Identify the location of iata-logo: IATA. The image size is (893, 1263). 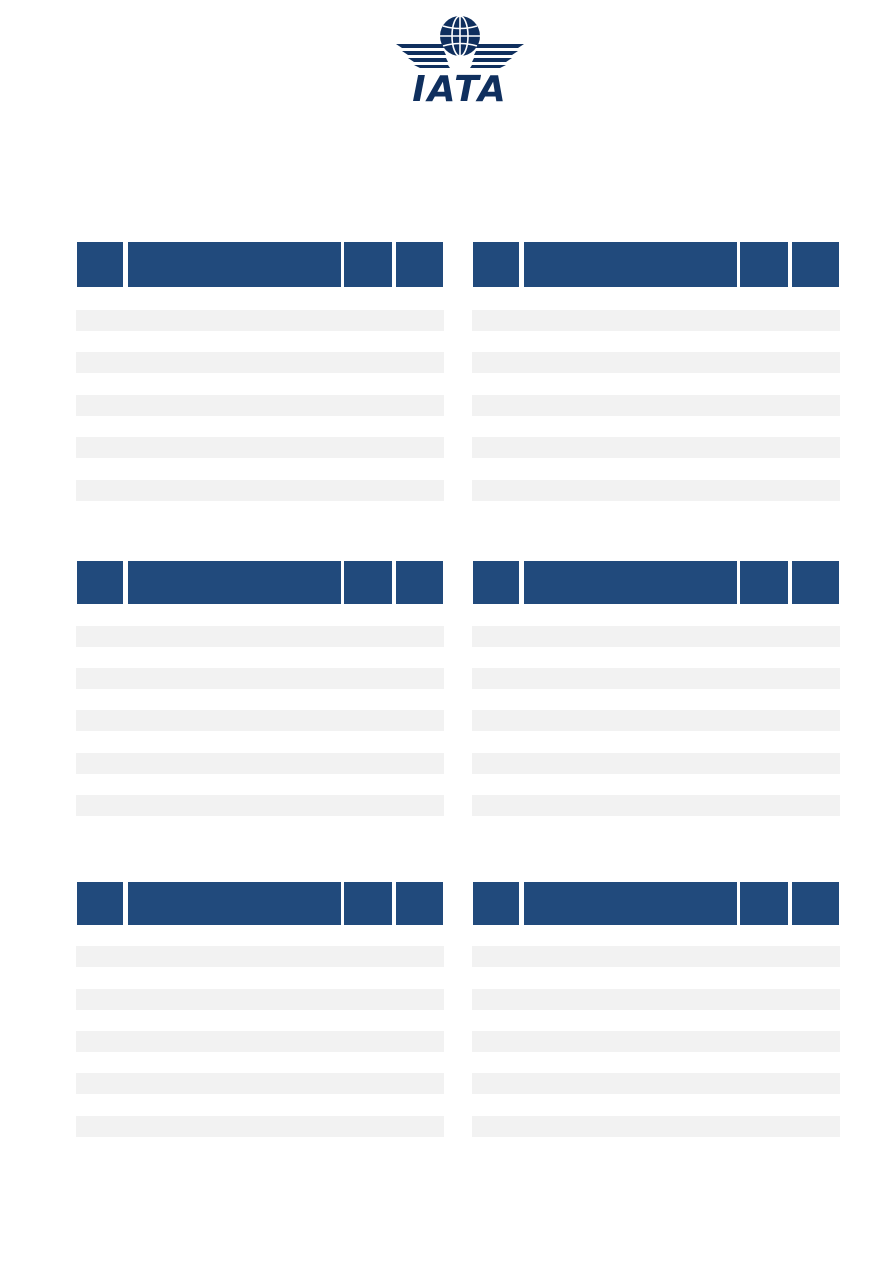
(460, 61).